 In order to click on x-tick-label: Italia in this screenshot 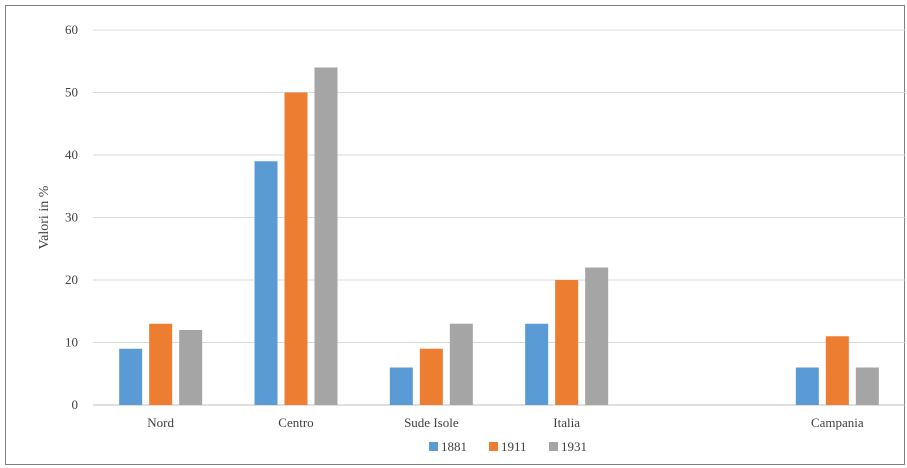, I will do `click(566, 422)`.